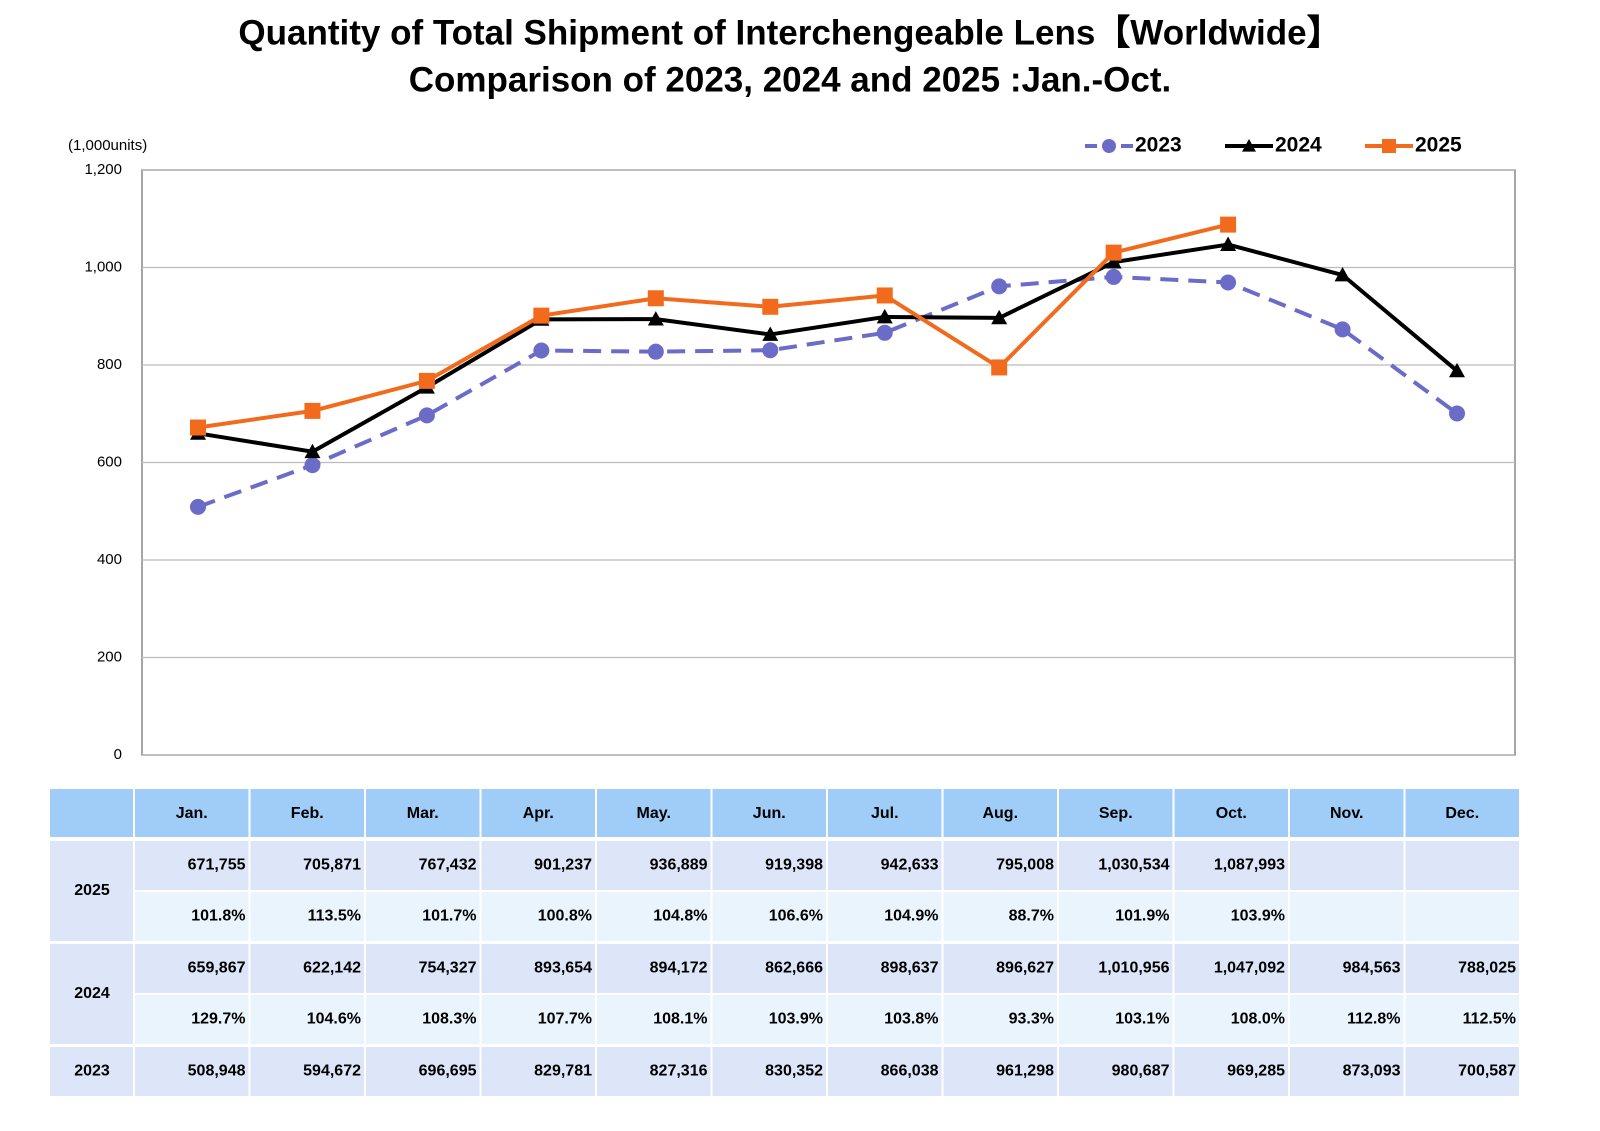  Describe the element at coordinates (796, 916) in the screenshot. I see `table-cell: 106.6%` at that location.